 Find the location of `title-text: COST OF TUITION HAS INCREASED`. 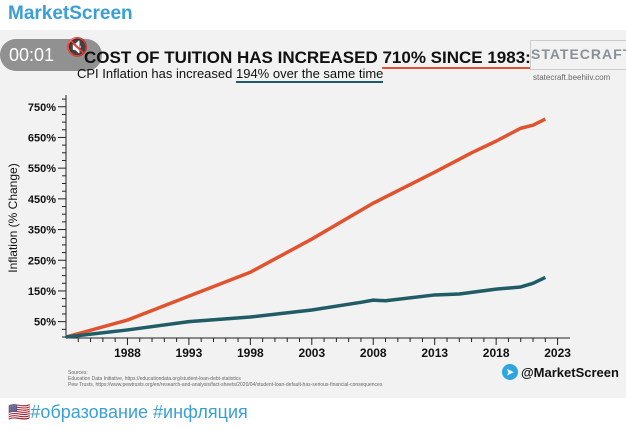

title-text: COST OF TUITION HAS INCREASED is located at coordinates (233, 57).